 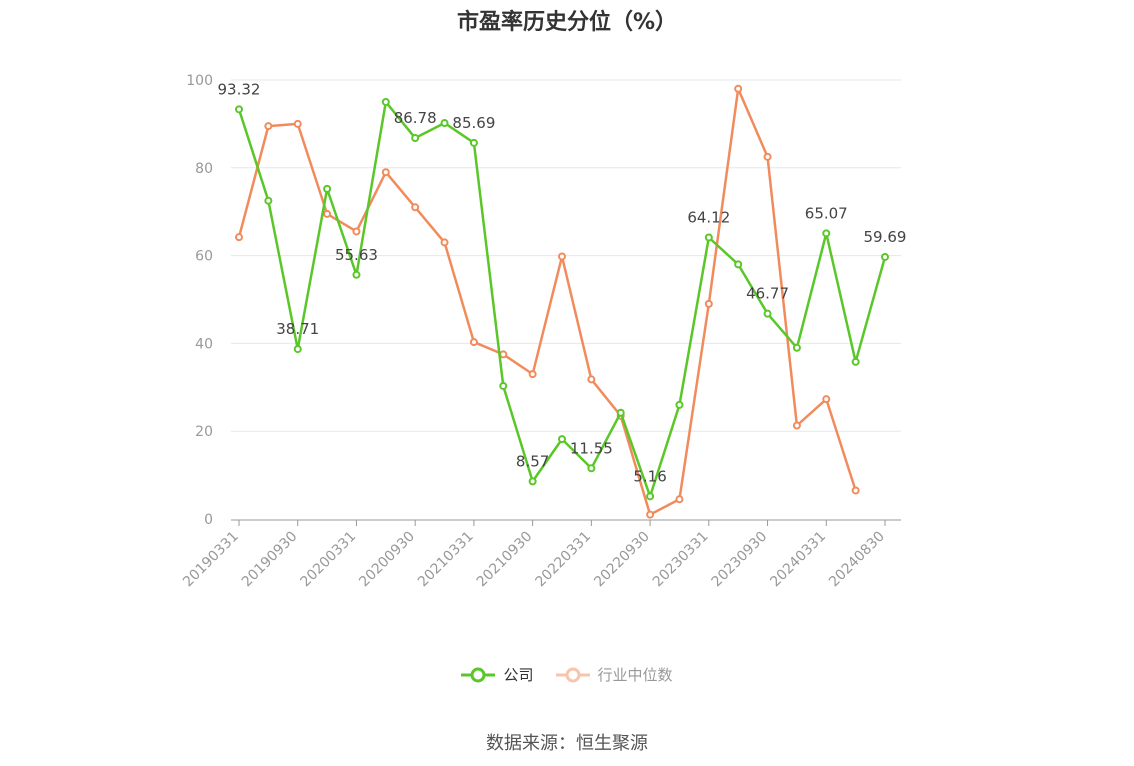 I want to click on legend: 公司 行业中位数, so click(x=567, y=674).